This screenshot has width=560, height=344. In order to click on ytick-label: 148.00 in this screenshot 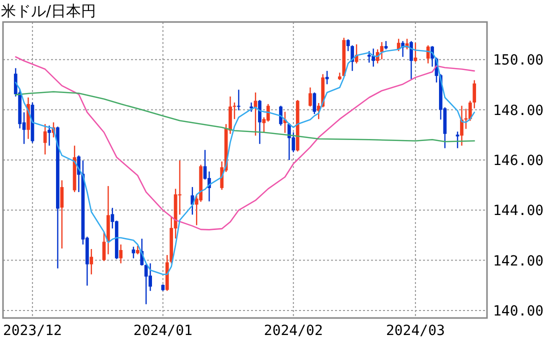, I will do `click(518, 110)`.